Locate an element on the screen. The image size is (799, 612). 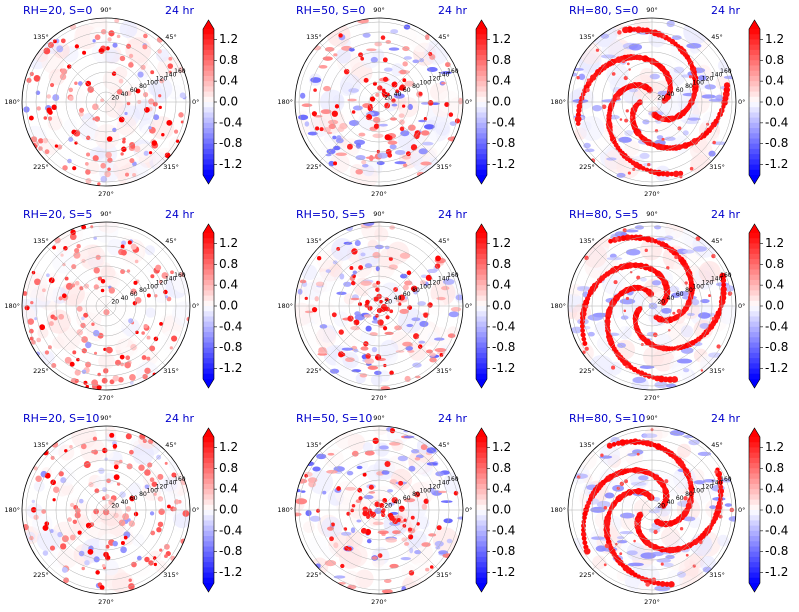
theta-tick-label: 135° is located at coordinates (587, 241).